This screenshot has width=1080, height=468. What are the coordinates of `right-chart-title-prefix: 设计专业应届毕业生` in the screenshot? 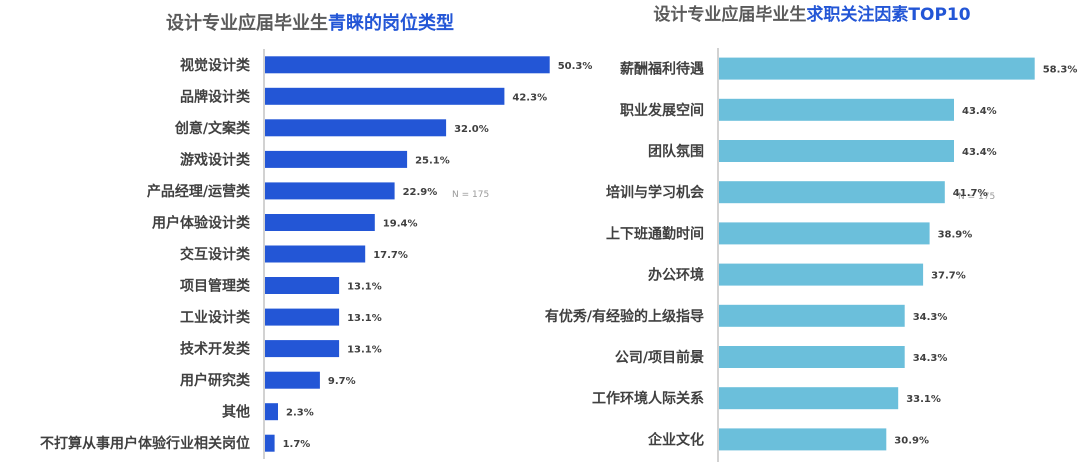 It's located at (729, 14).